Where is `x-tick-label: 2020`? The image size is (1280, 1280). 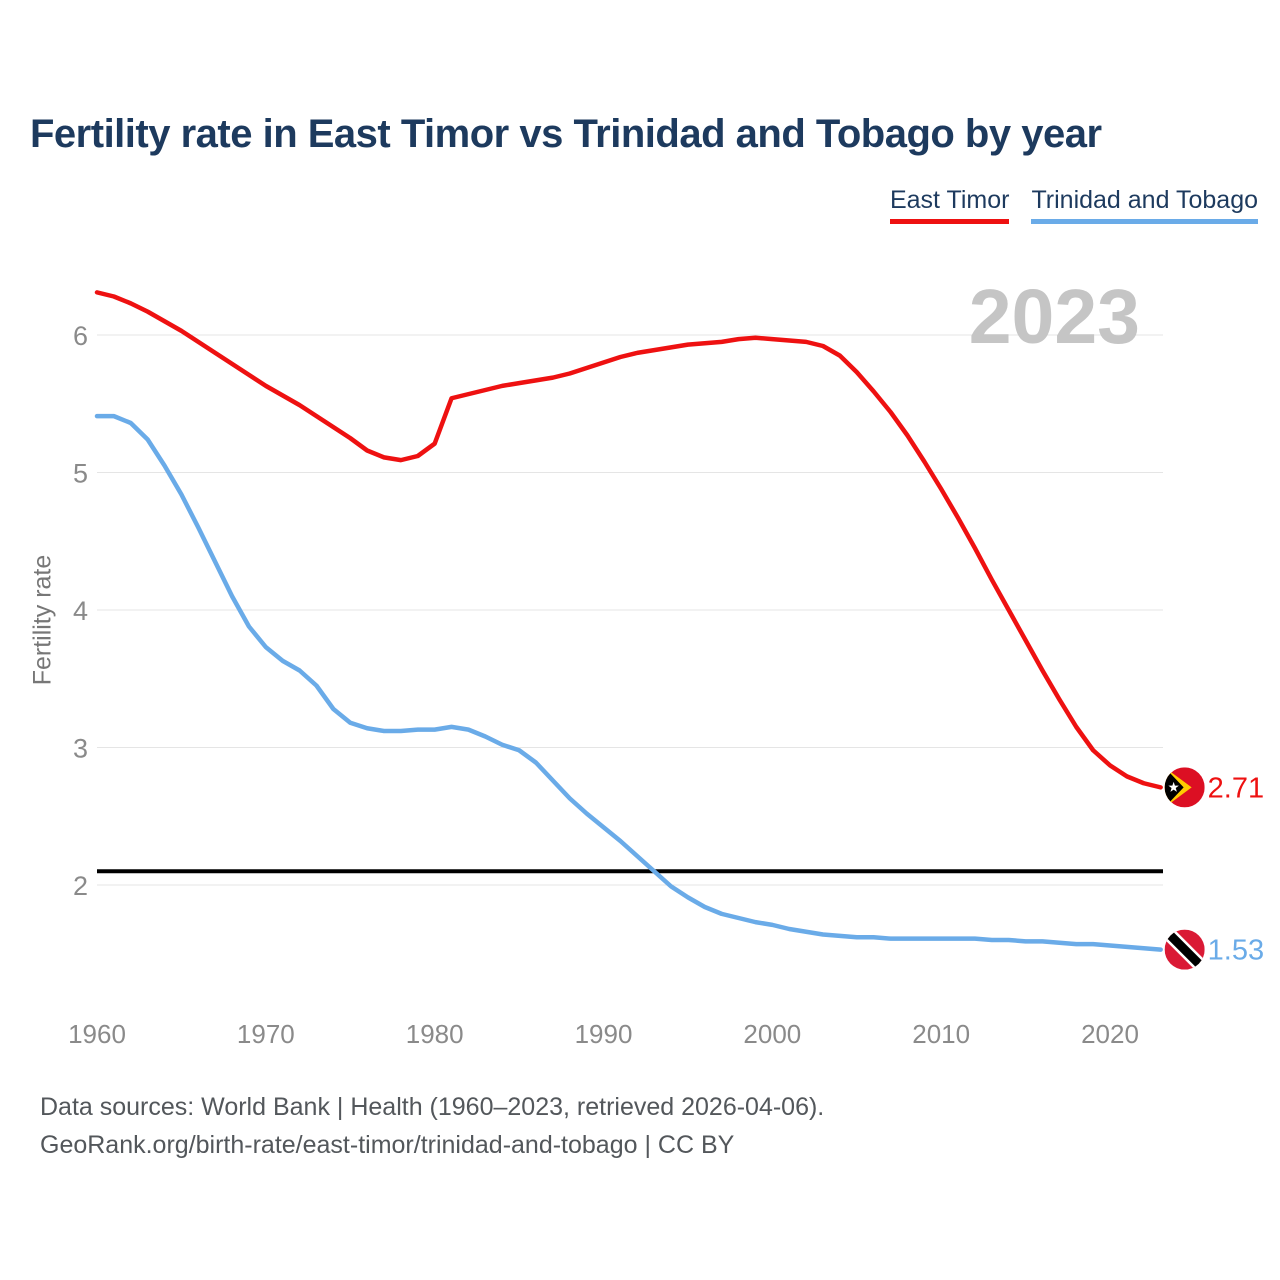
x-tick-label: 2020 is located at coordinates (1110, 1034).